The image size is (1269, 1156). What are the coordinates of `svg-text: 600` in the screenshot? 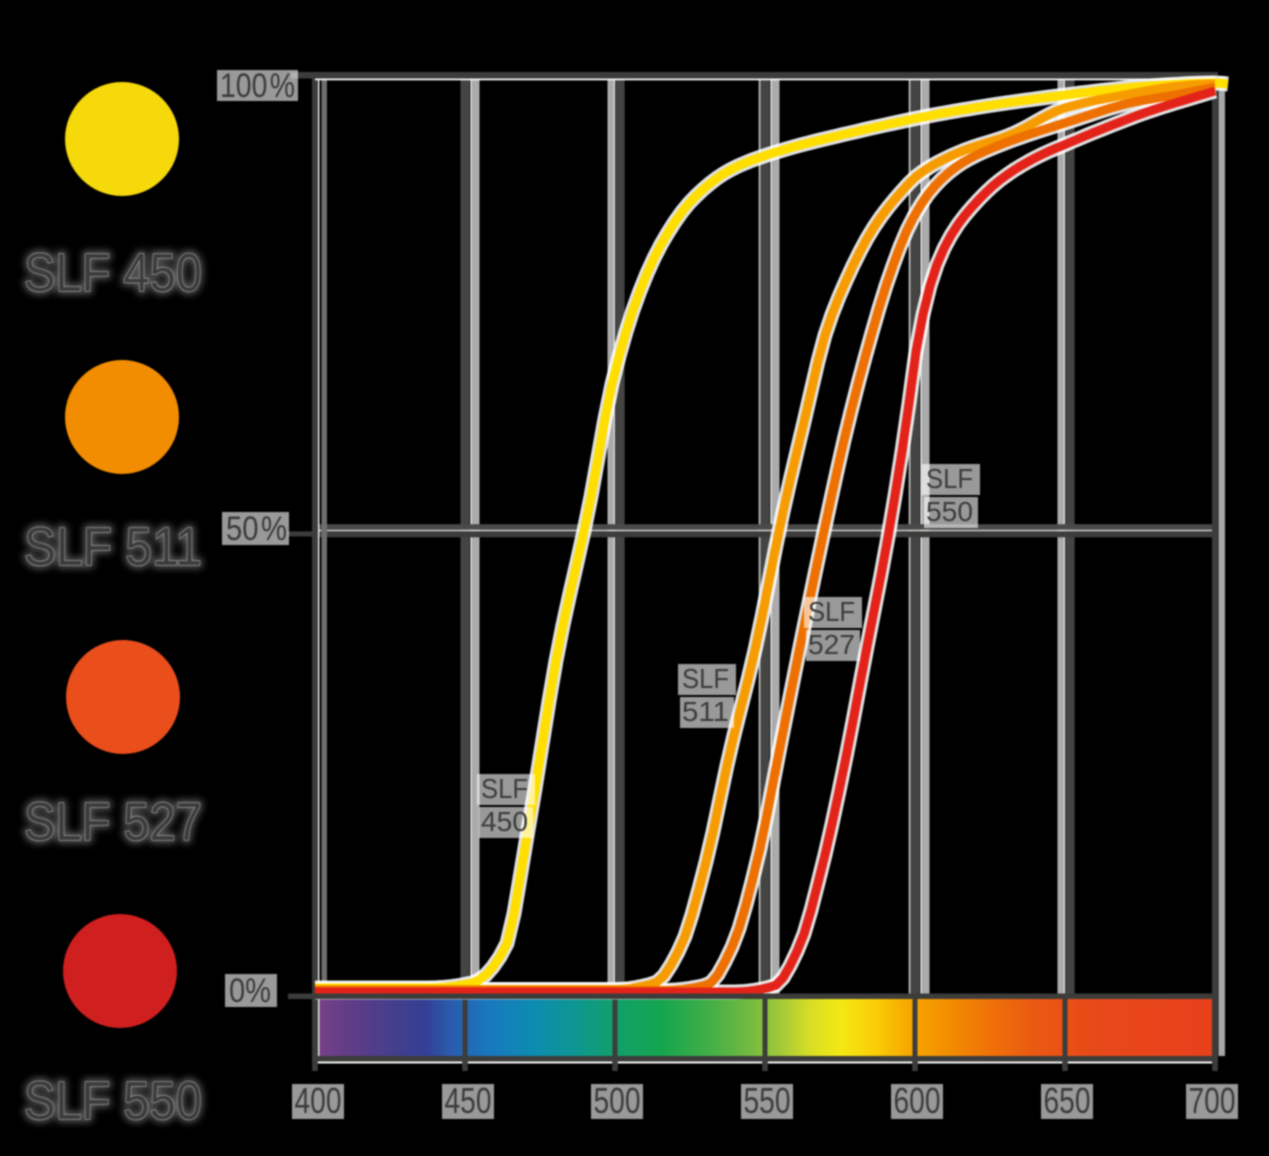 It's located at (917, 1100).